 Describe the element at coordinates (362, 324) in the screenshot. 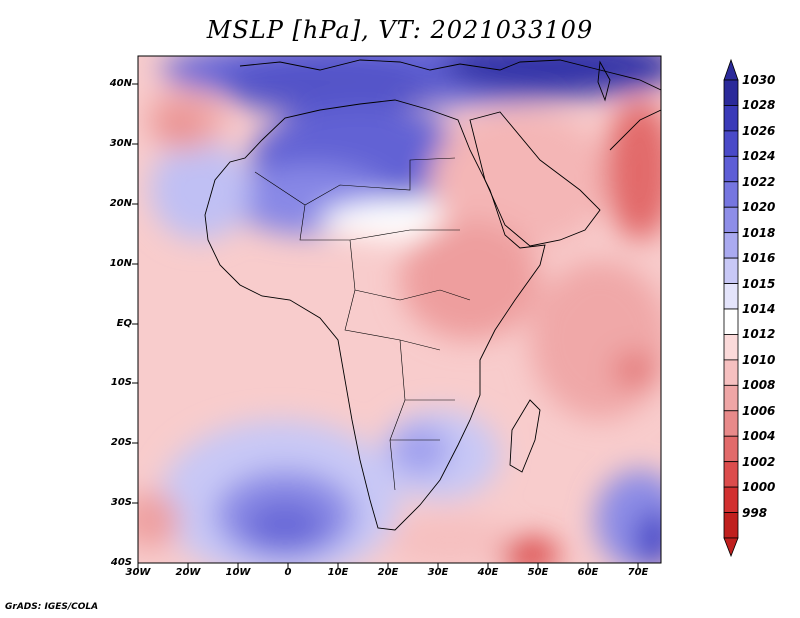

I see `borders` at that location.